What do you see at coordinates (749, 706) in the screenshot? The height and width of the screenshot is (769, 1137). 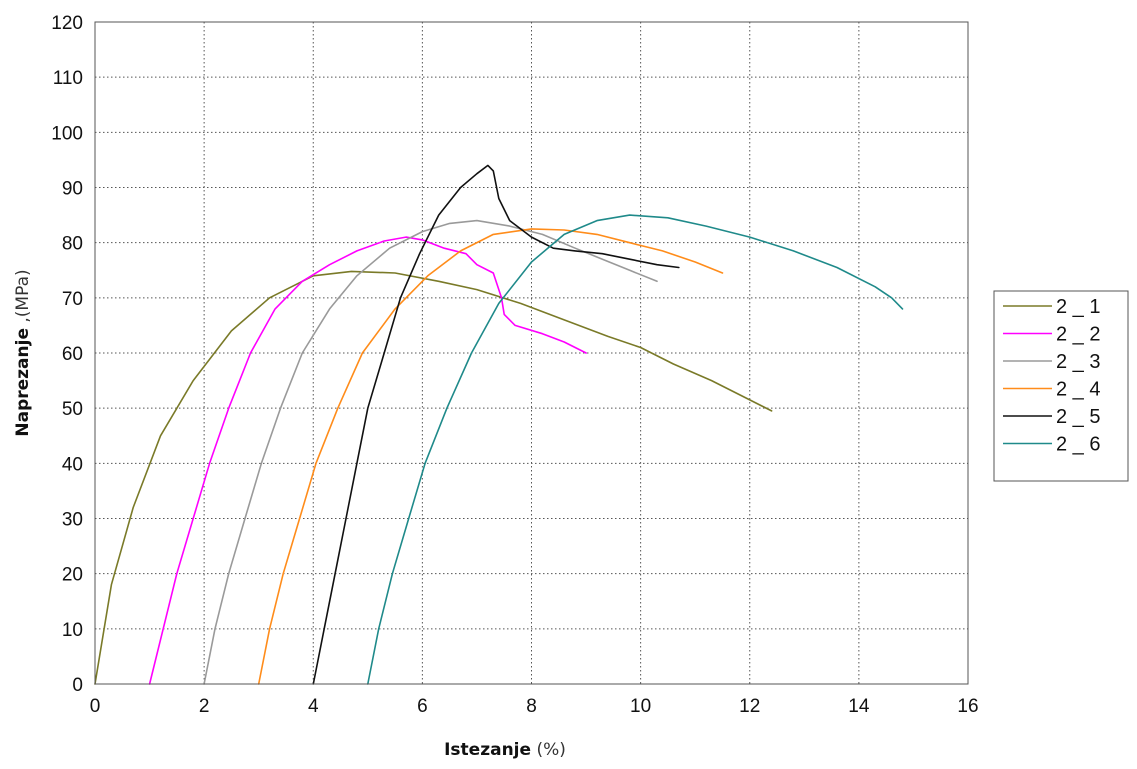 I see `x-tick-label: 12` at bounding box center [749, 706].